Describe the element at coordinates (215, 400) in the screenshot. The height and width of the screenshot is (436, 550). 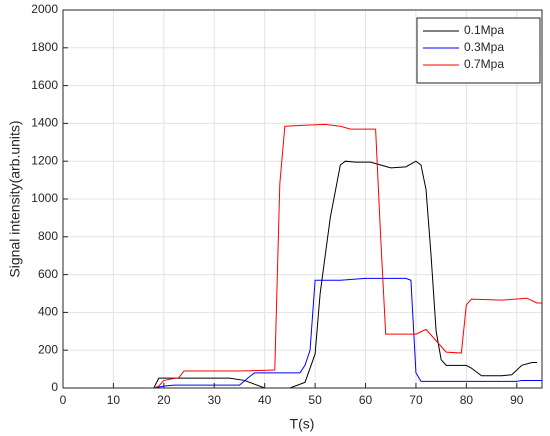
I see `x-tick-label: 30` at that location.